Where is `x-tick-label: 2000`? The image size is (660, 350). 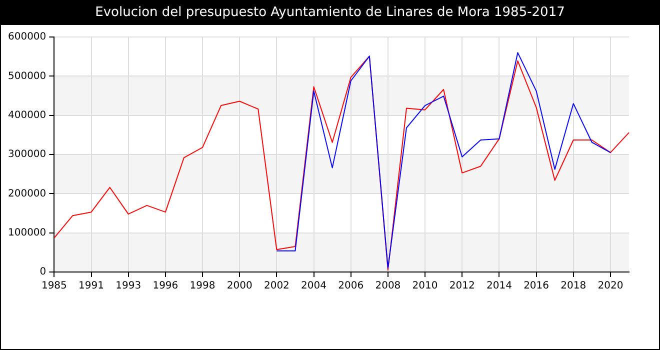
x-tick-label: 2000 is located at coordinates (239, 286).